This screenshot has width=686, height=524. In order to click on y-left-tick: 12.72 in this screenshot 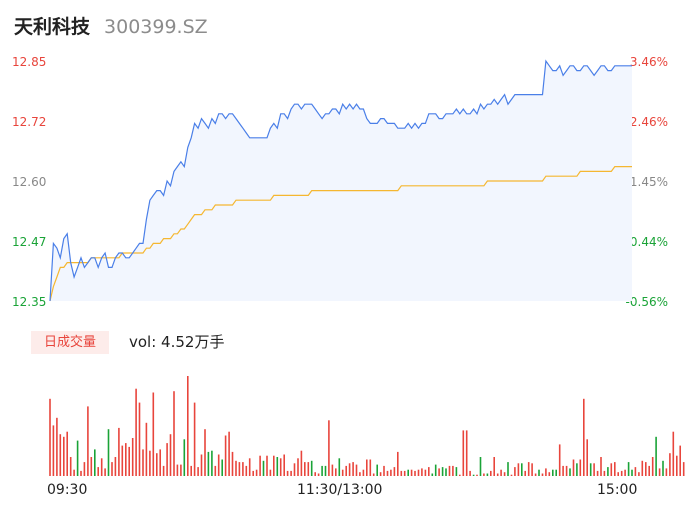, I will do `click(29, 122)`.